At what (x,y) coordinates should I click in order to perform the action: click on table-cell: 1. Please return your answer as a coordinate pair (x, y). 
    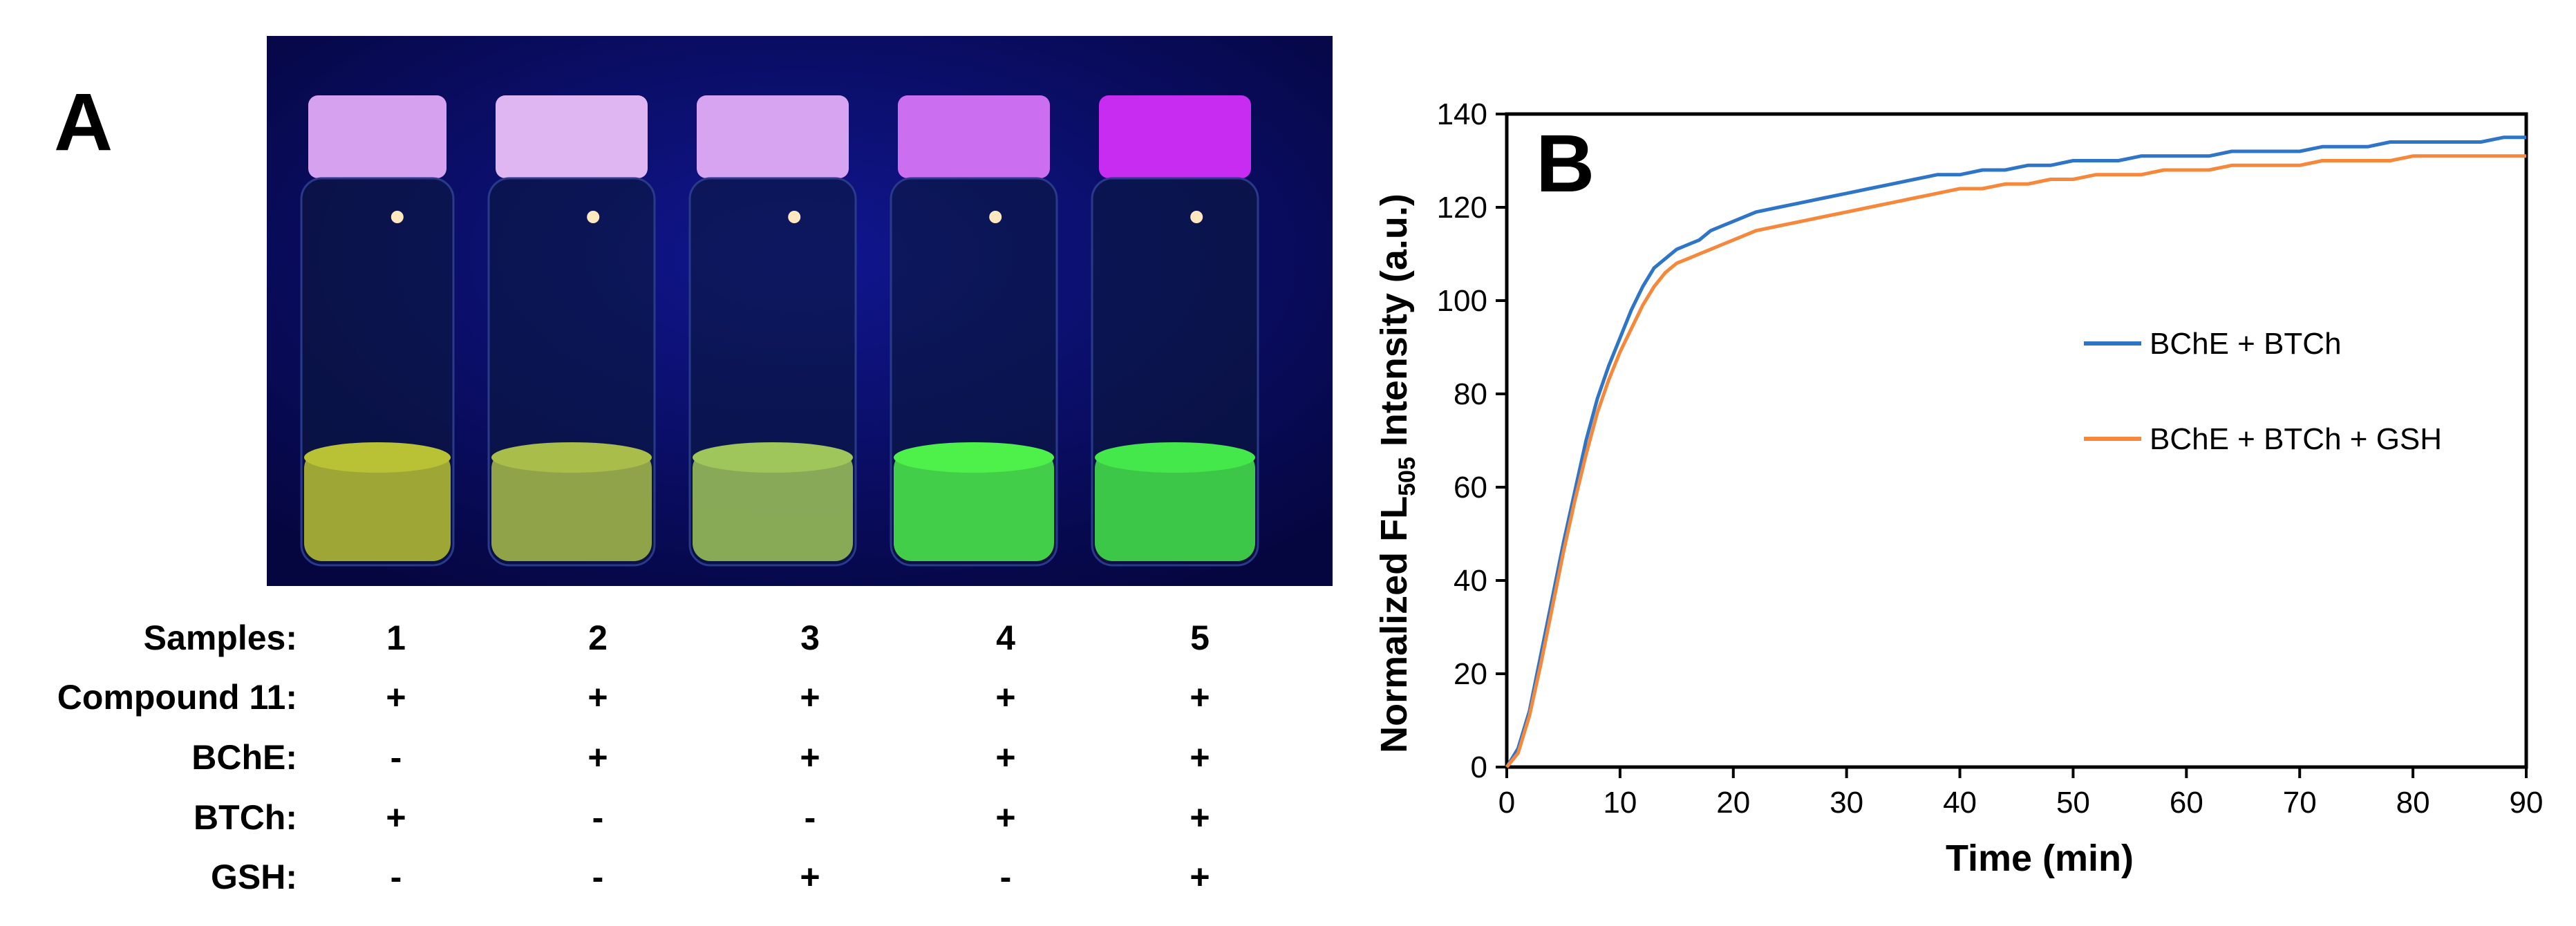
    Looking at the image, I should click on (396, 637).